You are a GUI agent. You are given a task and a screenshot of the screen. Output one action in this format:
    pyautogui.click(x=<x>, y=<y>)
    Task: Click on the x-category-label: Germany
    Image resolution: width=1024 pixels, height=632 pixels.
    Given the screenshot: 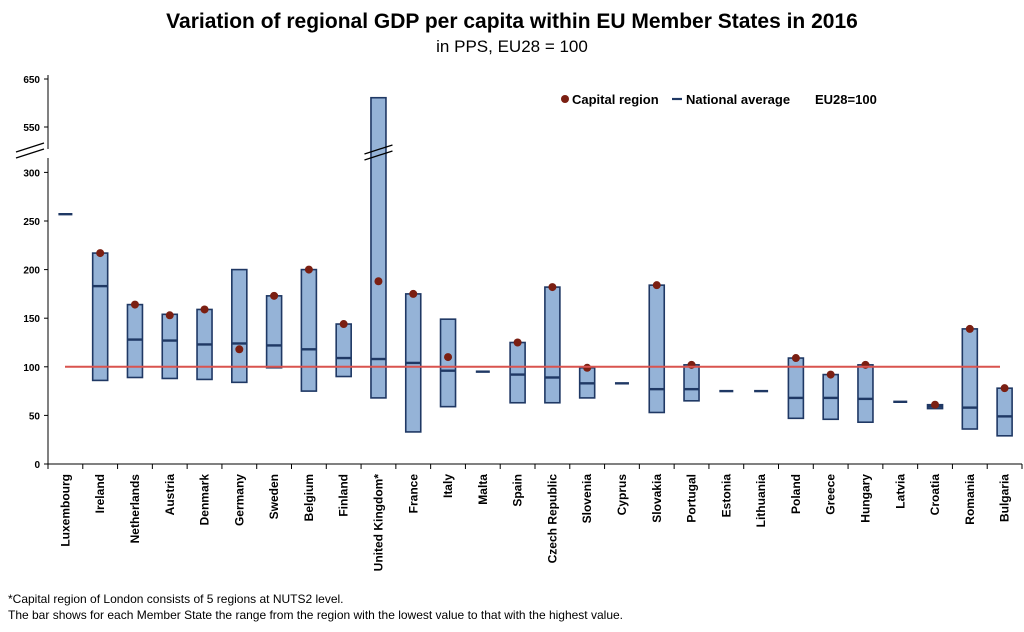 What is the action you would take?
    pyautogui.click(x=239, y=500)
    